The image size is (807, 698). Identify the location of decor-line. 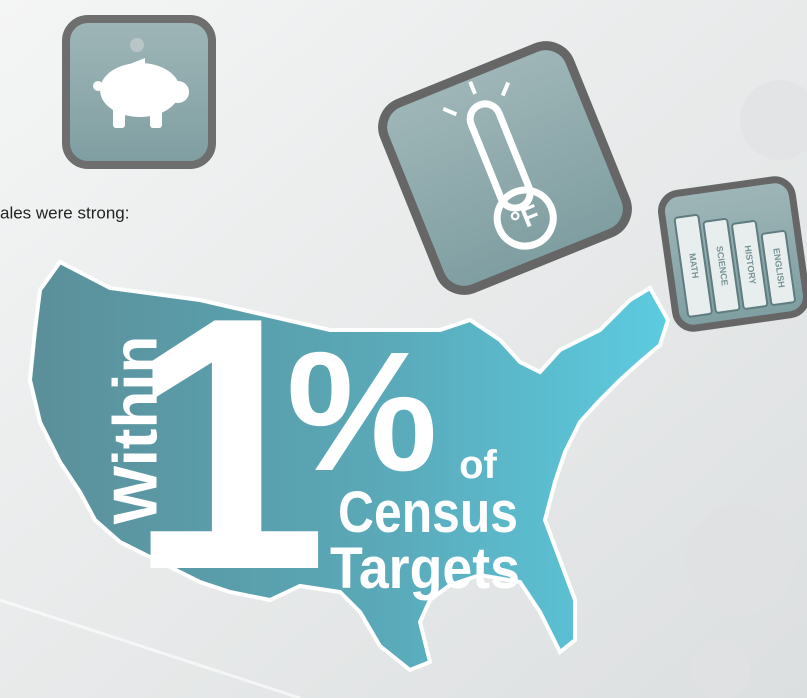
(150, 648).